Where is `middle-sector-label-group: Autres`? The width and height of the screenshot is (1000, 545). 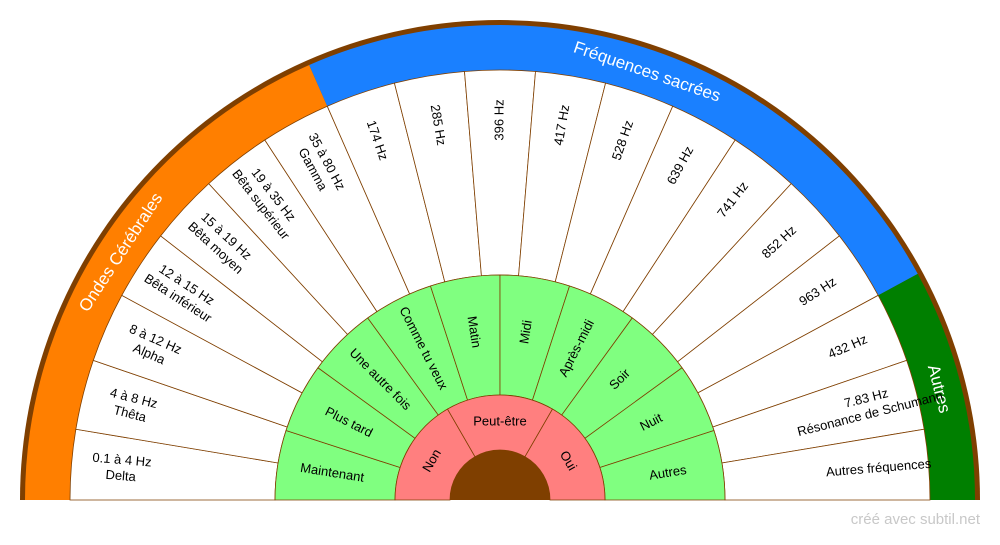 middle-sector-label-group: Autres is located at coordinates (668, 472).